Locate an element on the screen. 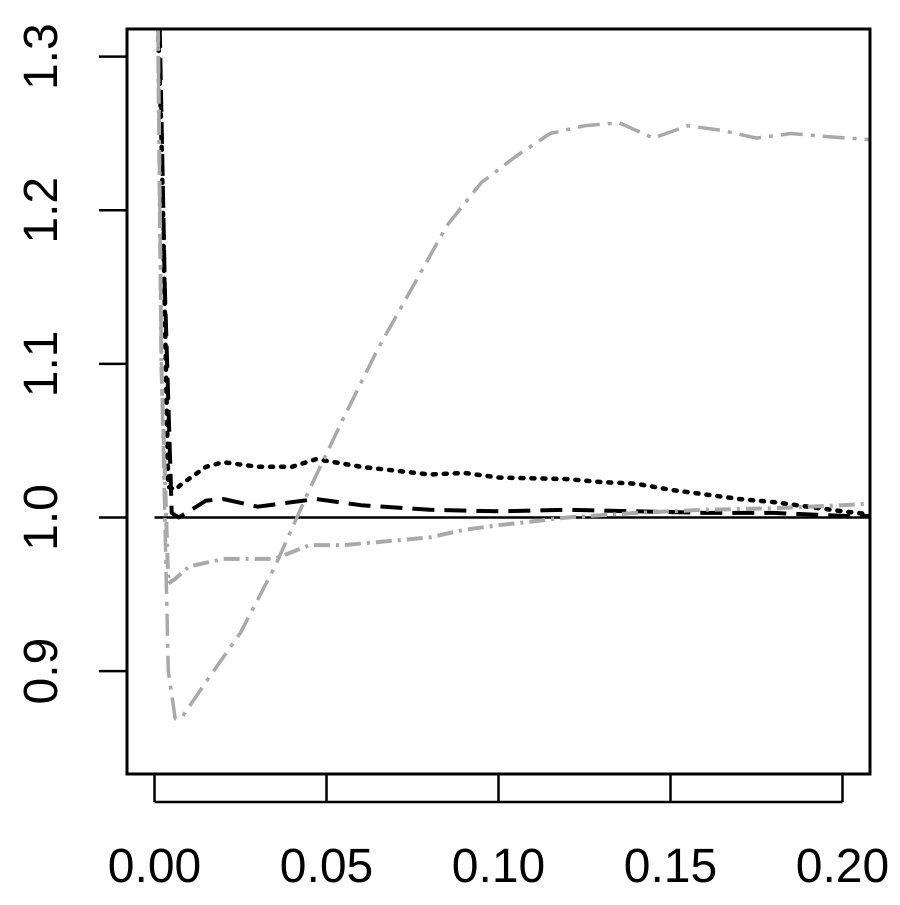 This screenshot has height=905, width=900. x-axis: 0.00 0.05 0.10 0.15 0.20 is located at coordinates (498, 833).